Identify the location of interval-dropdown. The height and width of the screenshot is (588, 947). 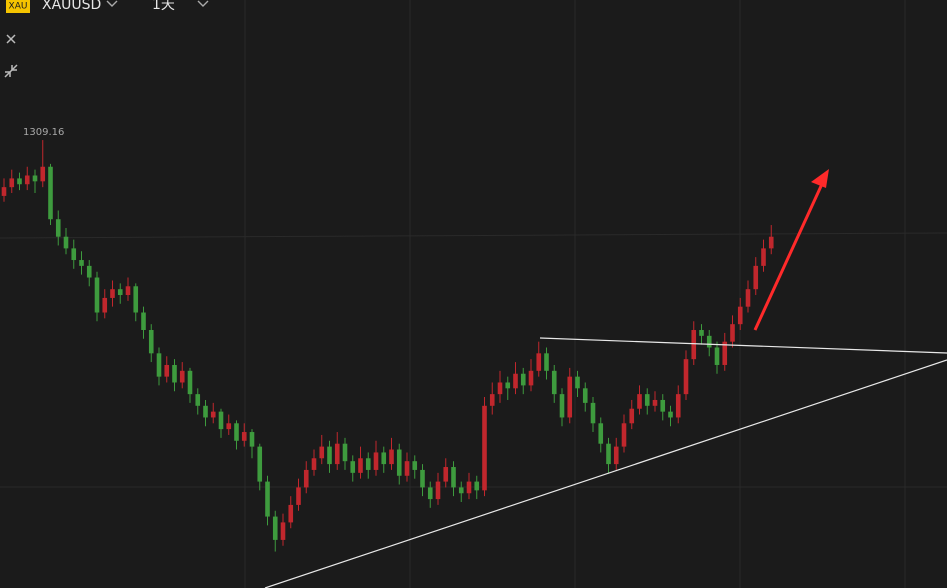
(203, 3).